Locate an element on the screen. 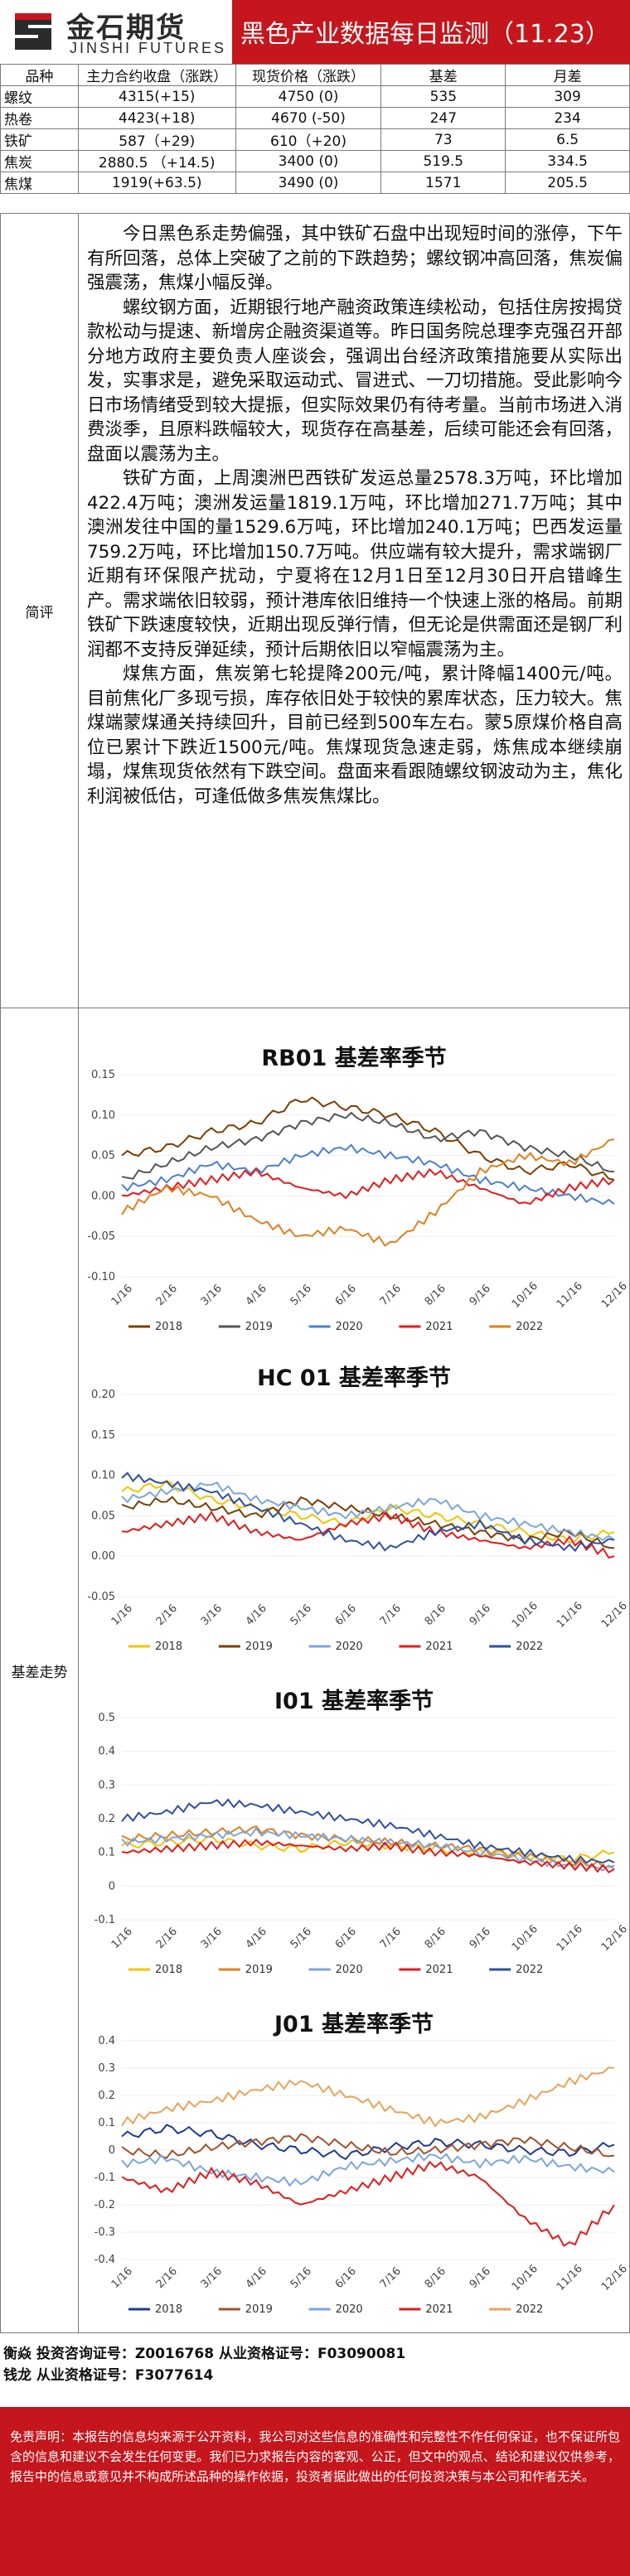 The width and height of the screenshot is (630, 2576). table-cell: 1571 is located at coordinates (443, 183).